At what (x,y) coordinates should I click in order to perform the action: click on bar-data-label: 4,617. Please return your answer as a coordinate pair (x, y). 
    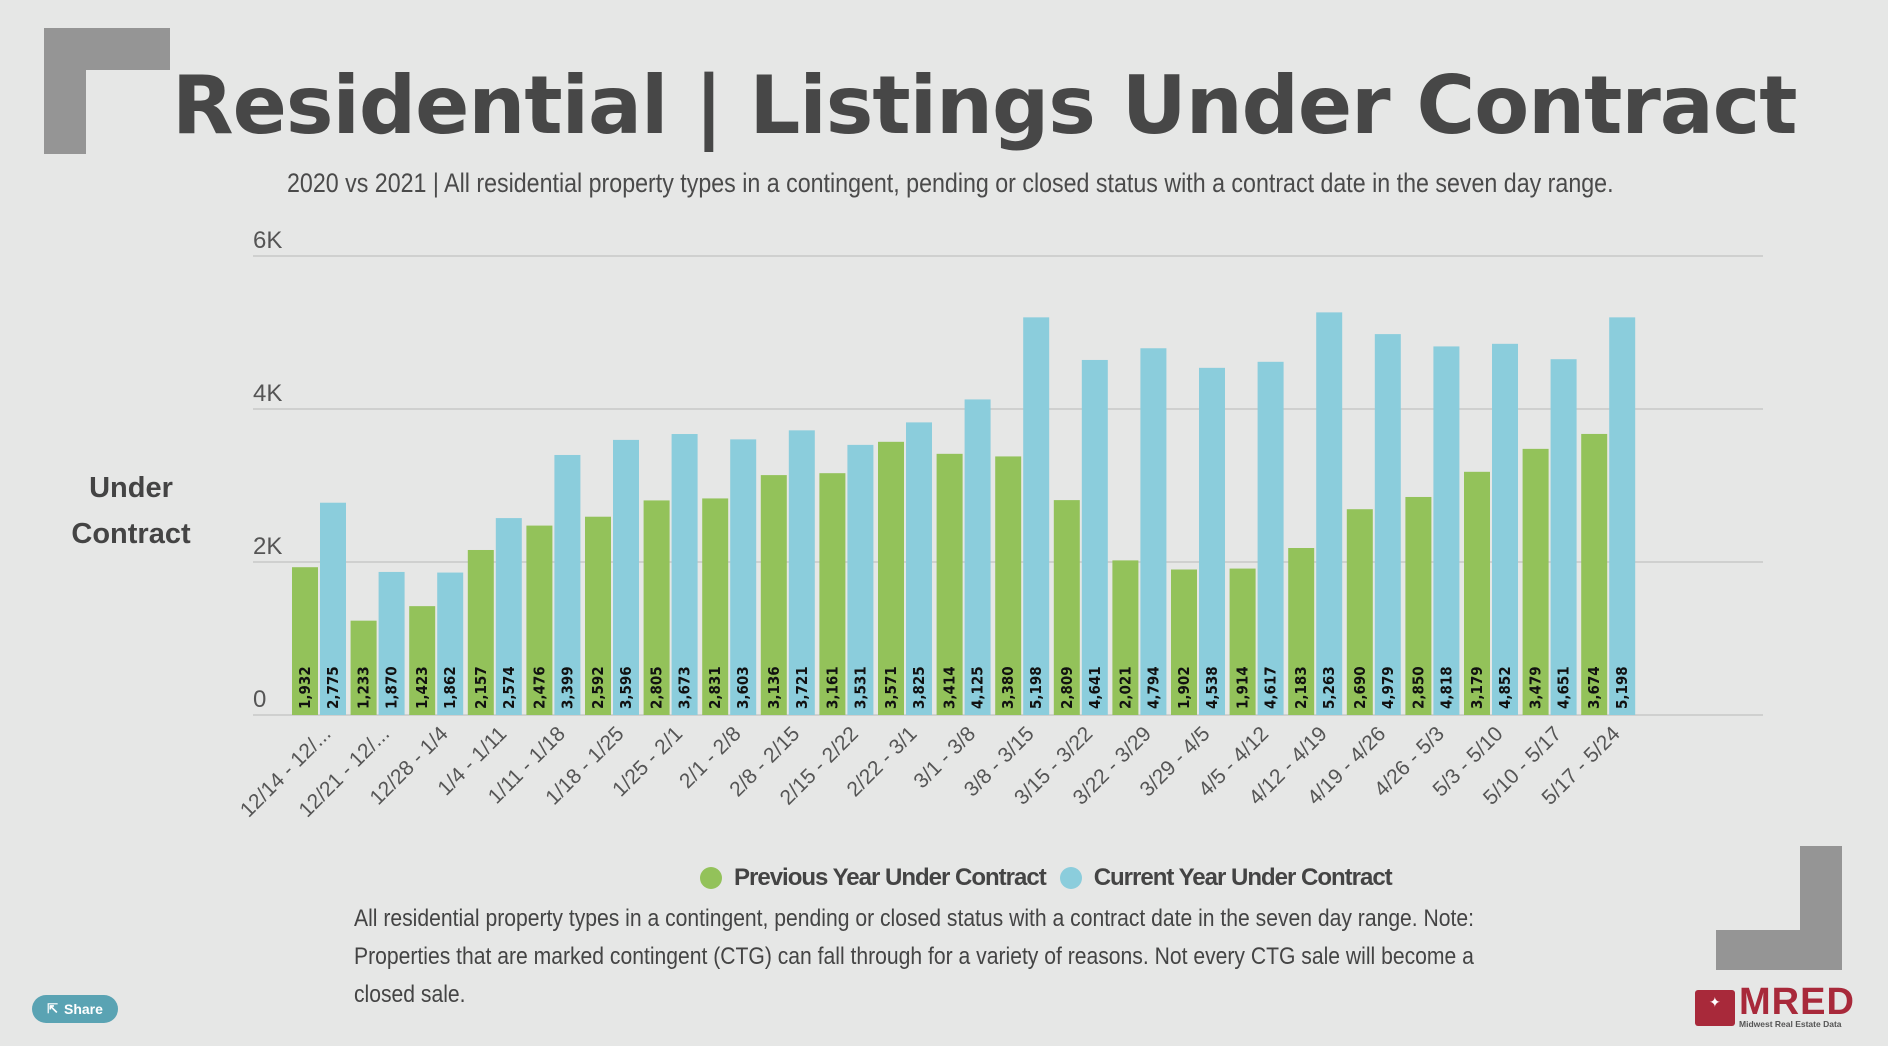
    Looking at the image, I should click on (1271, 687).